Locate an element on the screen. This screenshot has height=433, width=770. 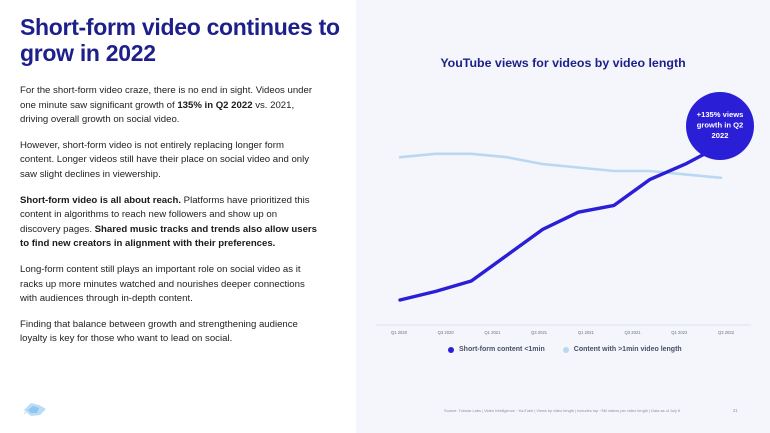
body-text-bold-run: Short-form video is all about reach. is located at coordinates (100, 200).